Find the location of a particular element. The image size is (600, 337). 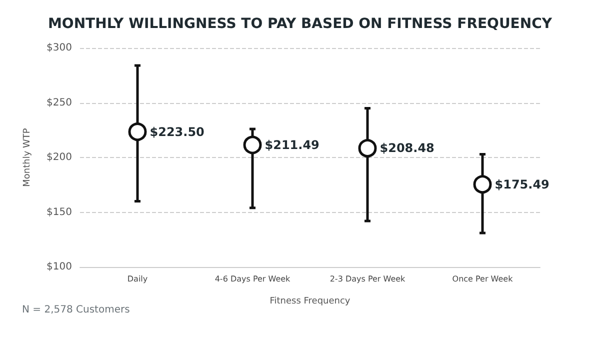

data-label: $175.49 is located at coordinates (522, 184).